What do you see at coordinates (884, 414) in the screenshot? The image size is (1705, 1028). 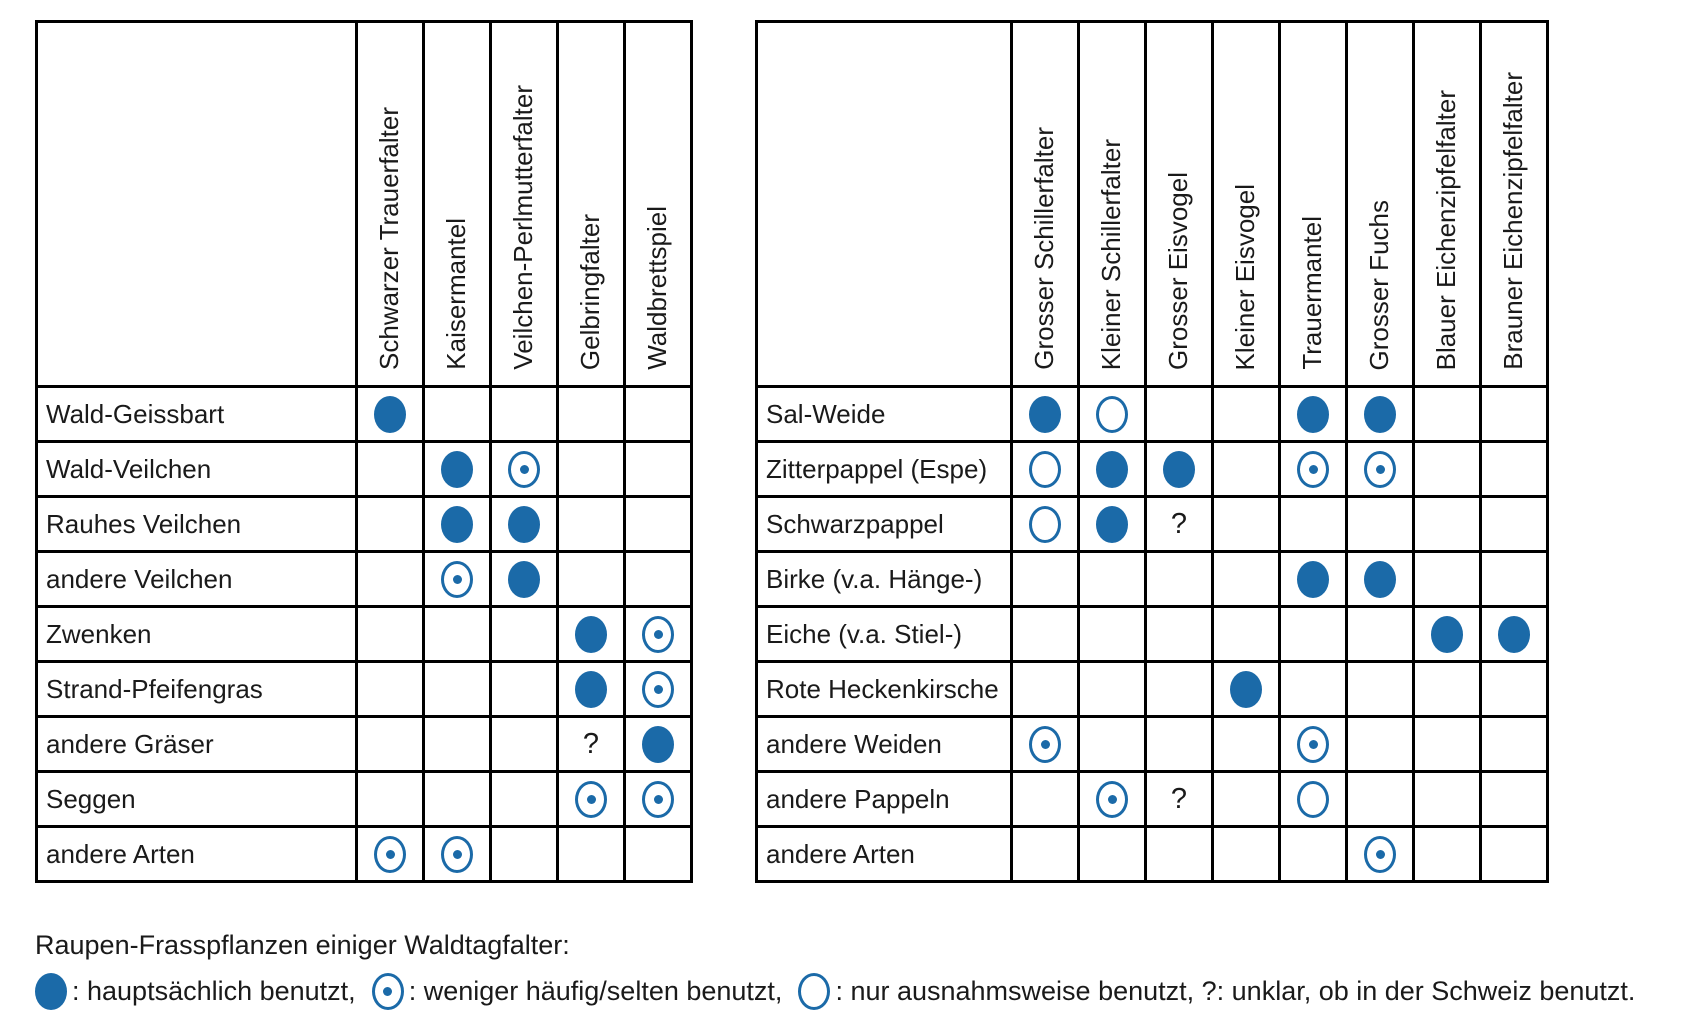 I see `row-label: Sal-Weide` at bounding box center [884, 414].